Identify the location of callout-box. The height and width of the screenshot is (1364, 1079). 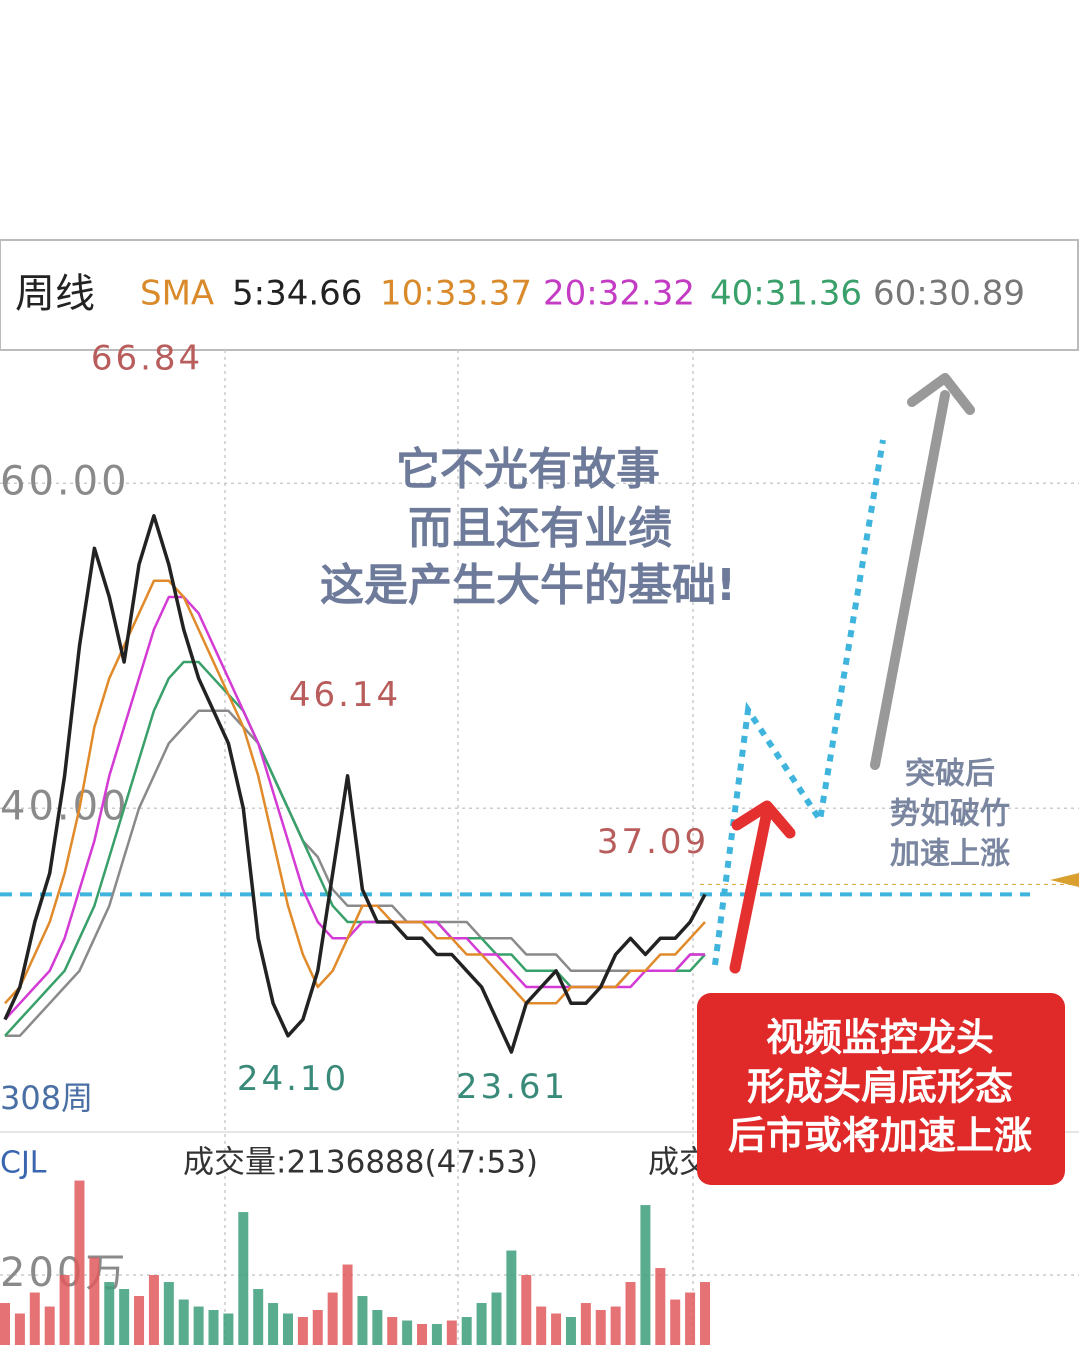
(881, 1089).